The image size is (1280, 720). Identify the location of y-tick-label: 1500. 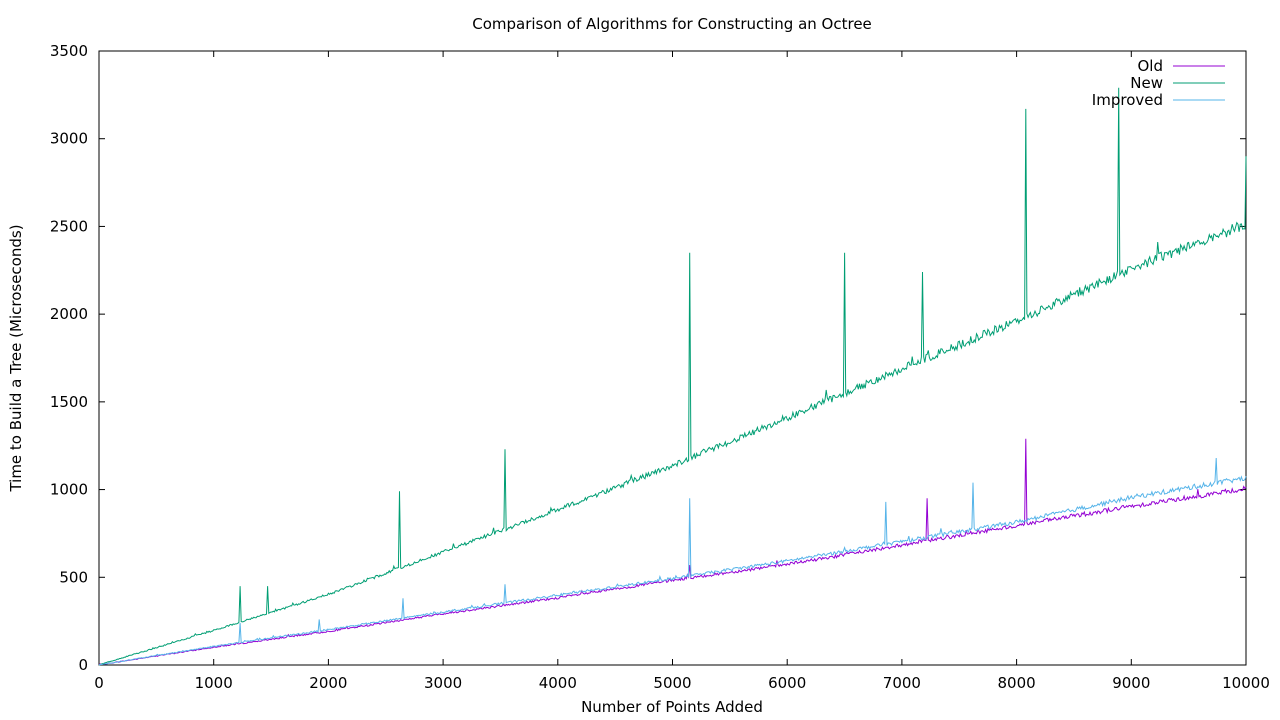
(69, 402).